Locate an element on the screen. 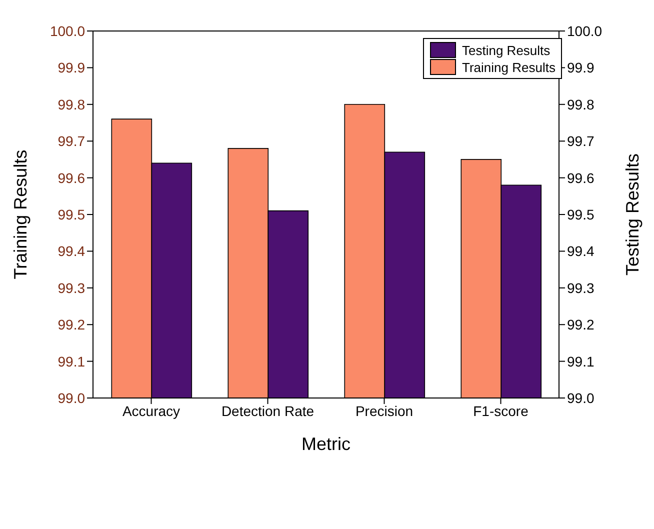 This screenshot has width=654, height=529. y-tick-label: 99.7 is located at coordinates (72, 141).